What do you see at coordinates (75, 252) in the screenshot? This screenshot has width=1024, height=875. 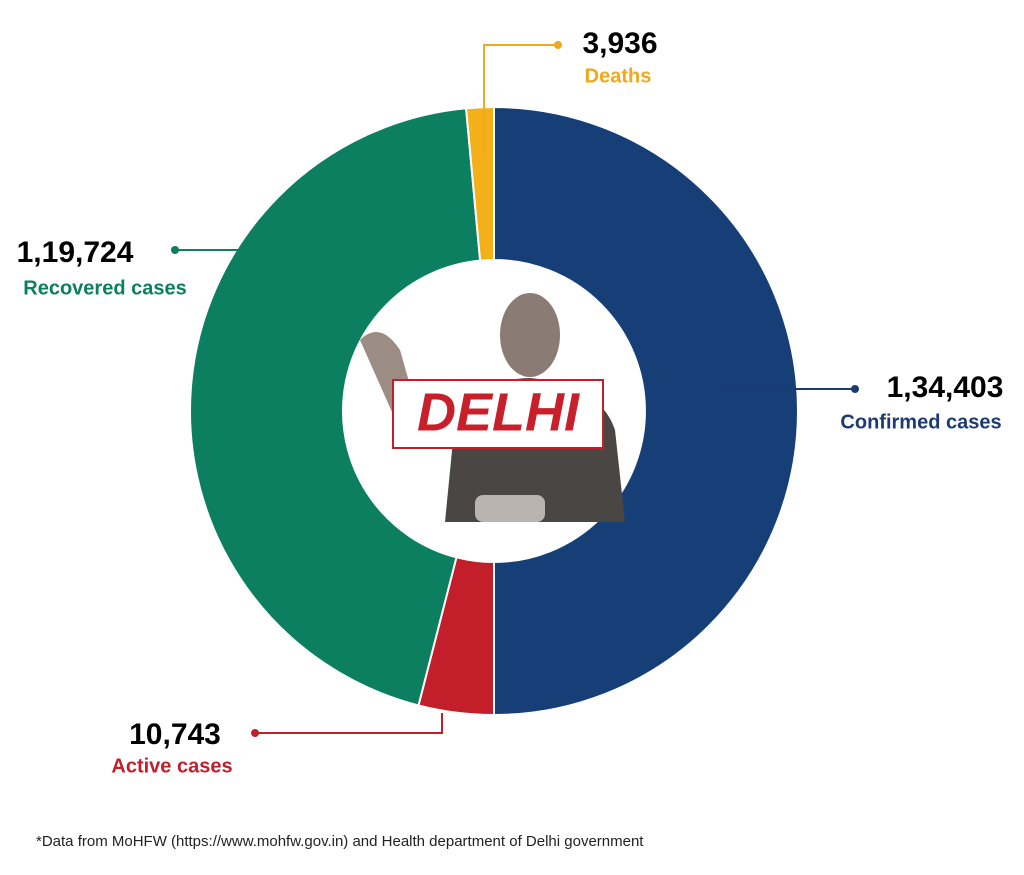 I see `value-label: 1,19,724` at bounding box center [75, 252].